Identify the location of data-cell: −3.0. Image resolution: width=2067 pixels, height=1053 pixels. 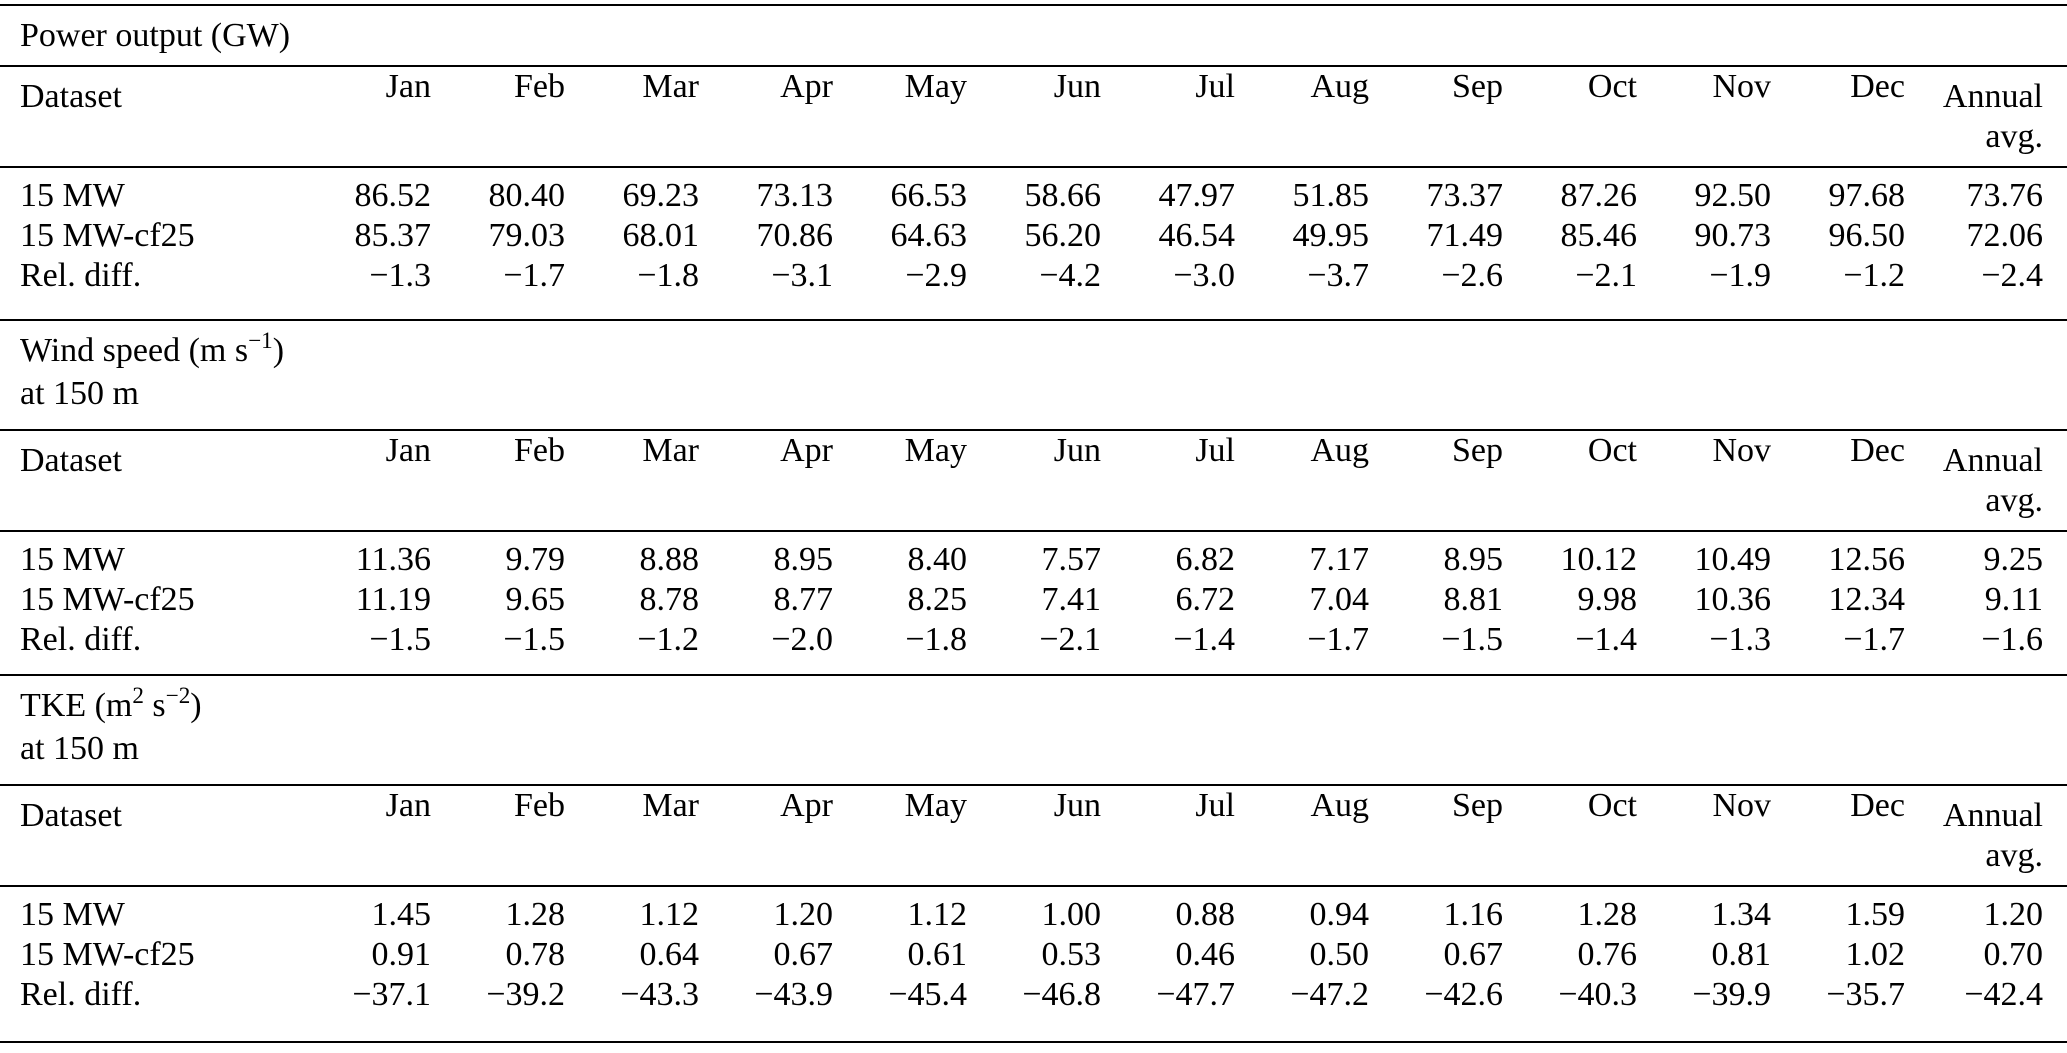
(1204, 275).